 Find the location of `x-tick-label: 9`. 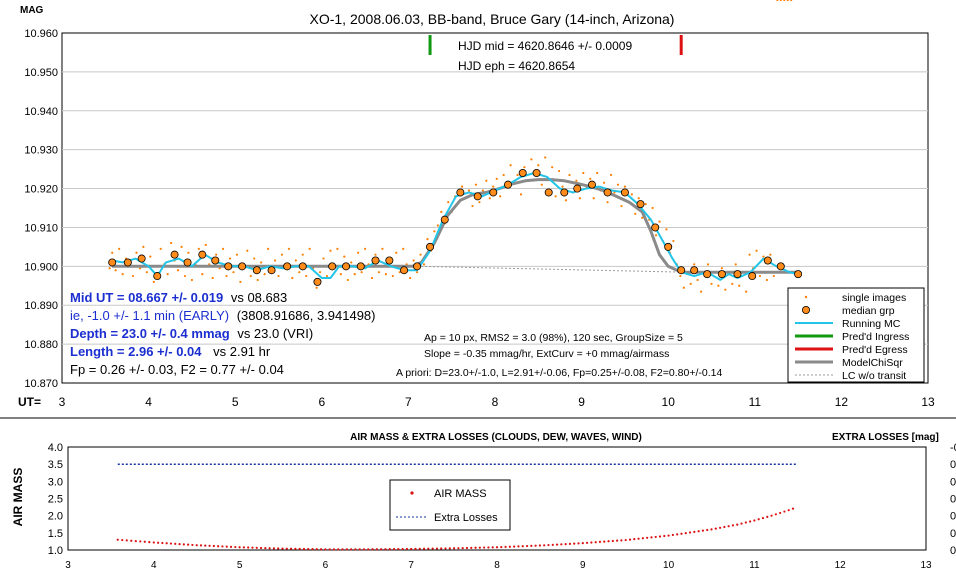

x-tick-label: 9 is located at coordinates (581, 402).